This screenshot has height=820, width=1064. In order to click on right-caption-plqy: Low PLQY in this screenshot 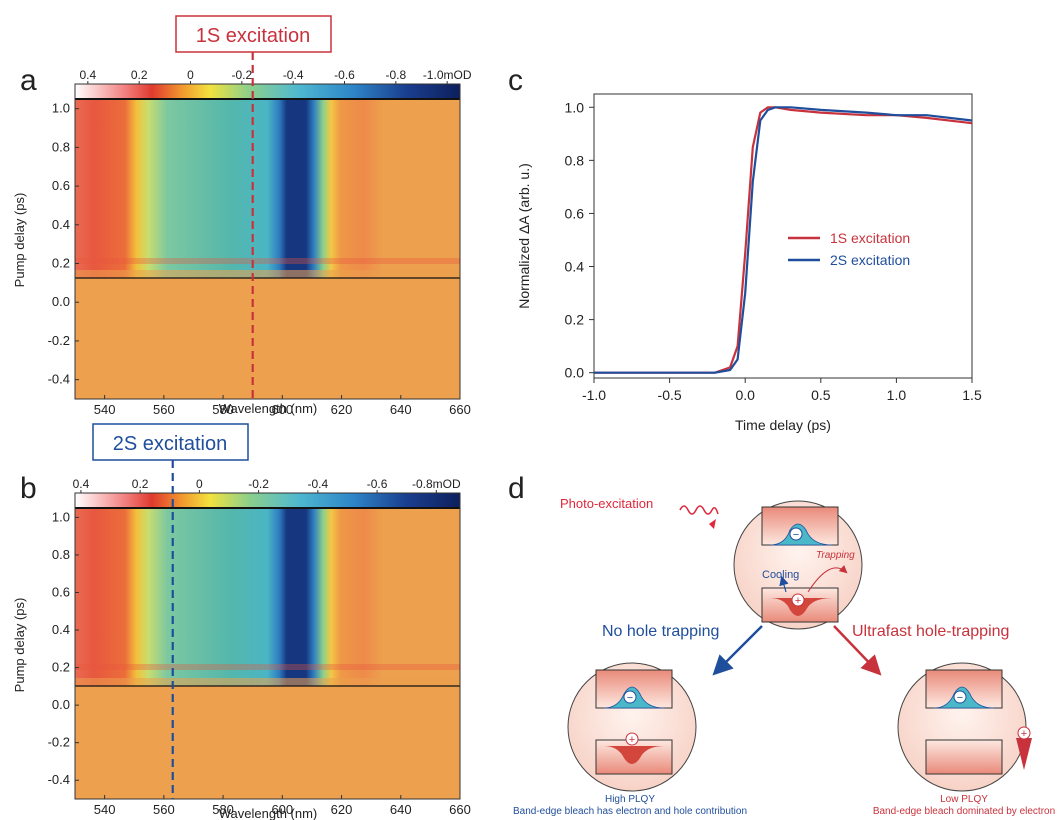, I will do `click(964, 799)`.